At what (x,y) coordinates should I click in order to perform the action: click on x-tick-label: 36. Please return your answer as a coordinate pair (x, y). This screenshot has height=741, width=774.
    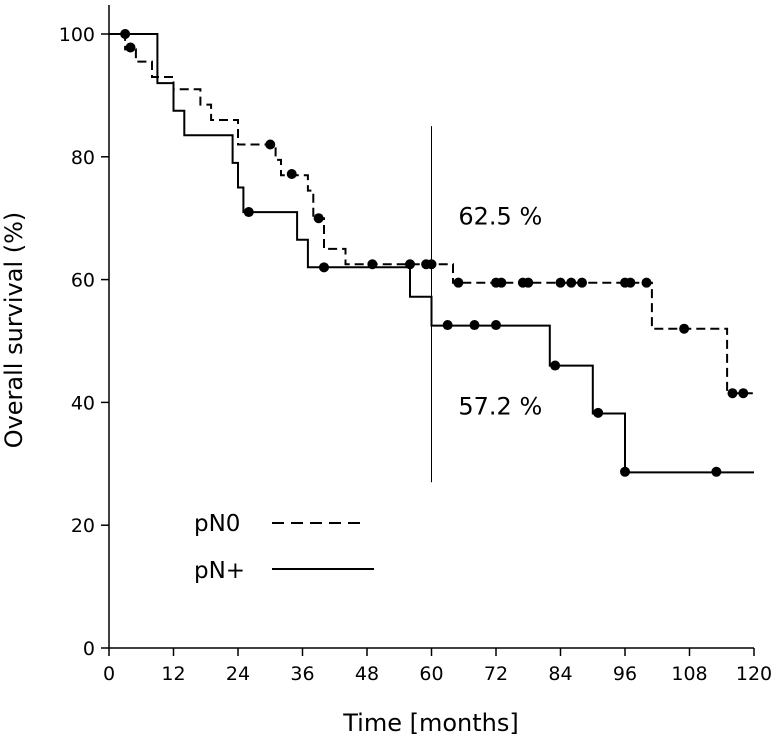
    Looking at the image, I should click on (302, 674).